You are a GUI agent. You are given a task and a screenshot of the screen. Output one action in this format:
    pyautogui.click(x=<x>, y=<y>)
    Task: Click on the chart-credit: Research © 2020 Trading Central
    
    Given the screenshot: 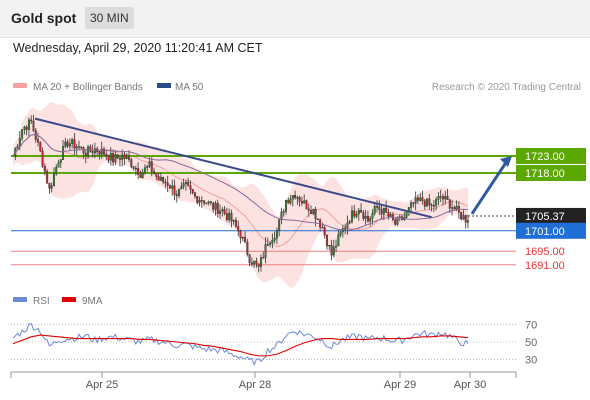 What is the action you would take?
    pyautogui.click(x=506, y=87)
    